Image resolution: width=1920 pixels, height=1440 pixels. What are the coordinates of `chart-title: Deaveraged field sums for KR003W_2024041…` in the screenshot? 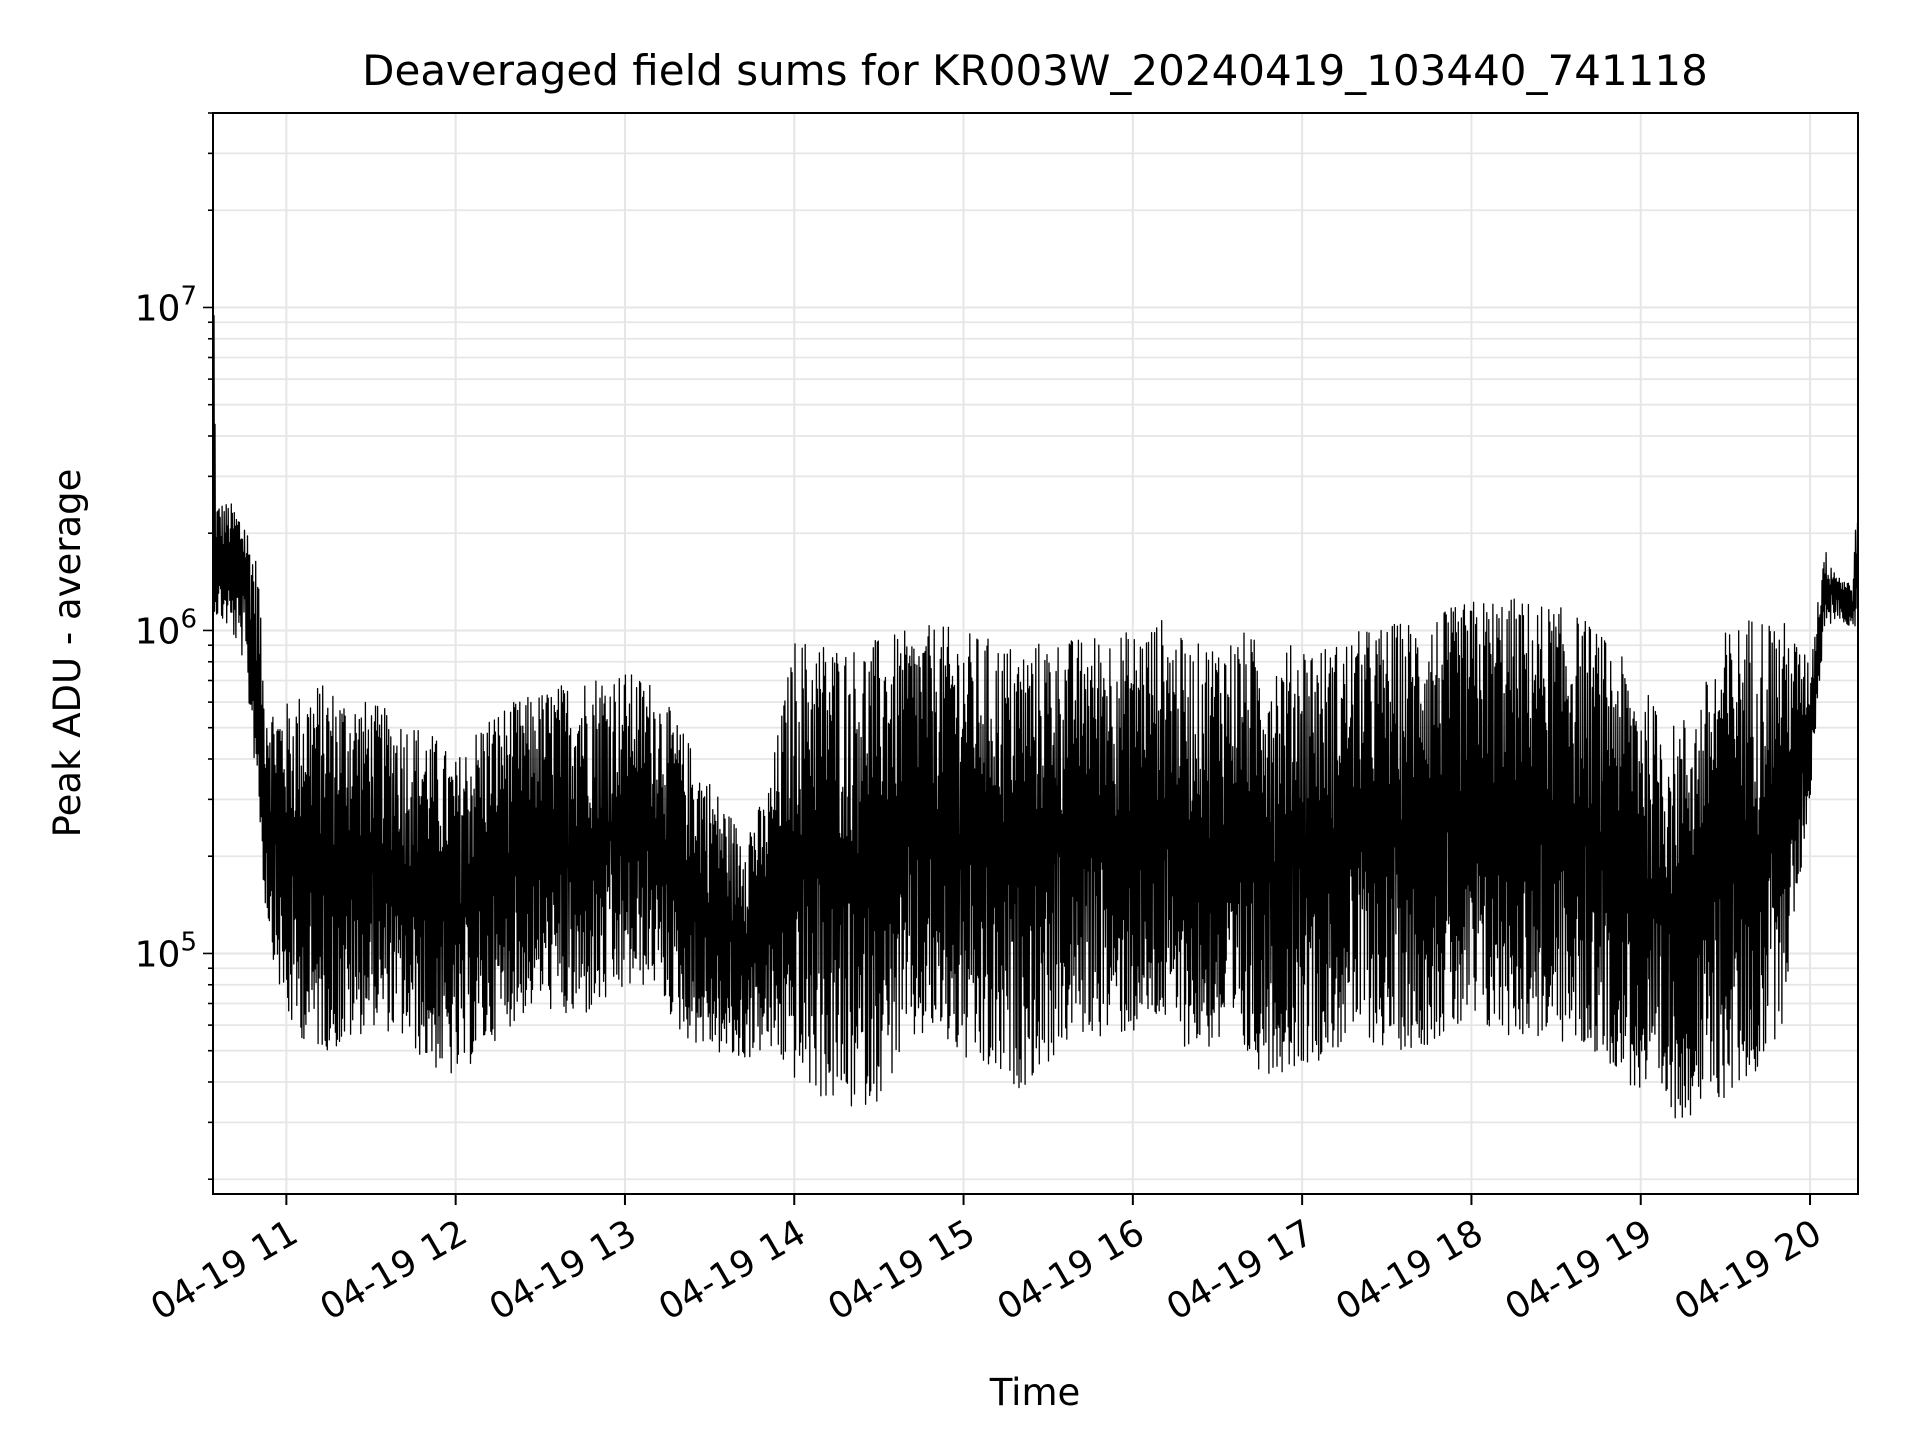 It's located at (1035, 70).